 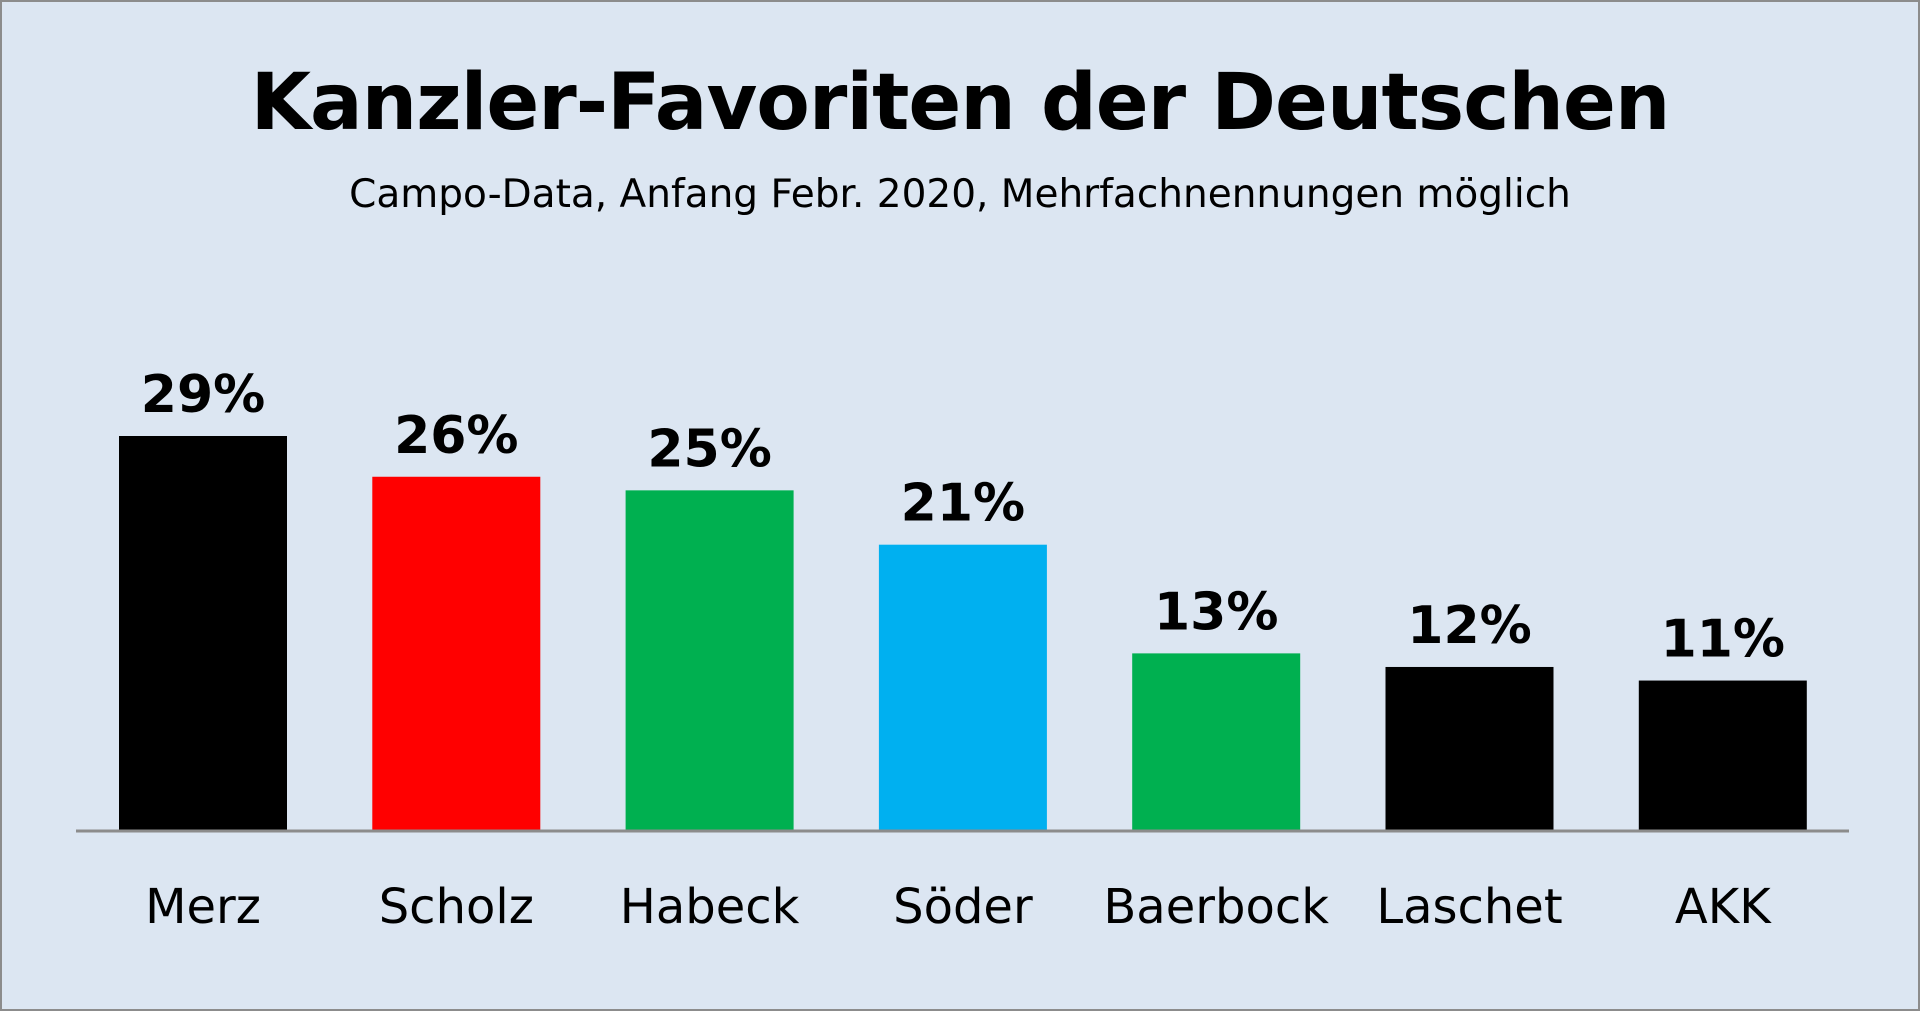 I want to click on bar-baerbock, so click(x=1216, y=741).